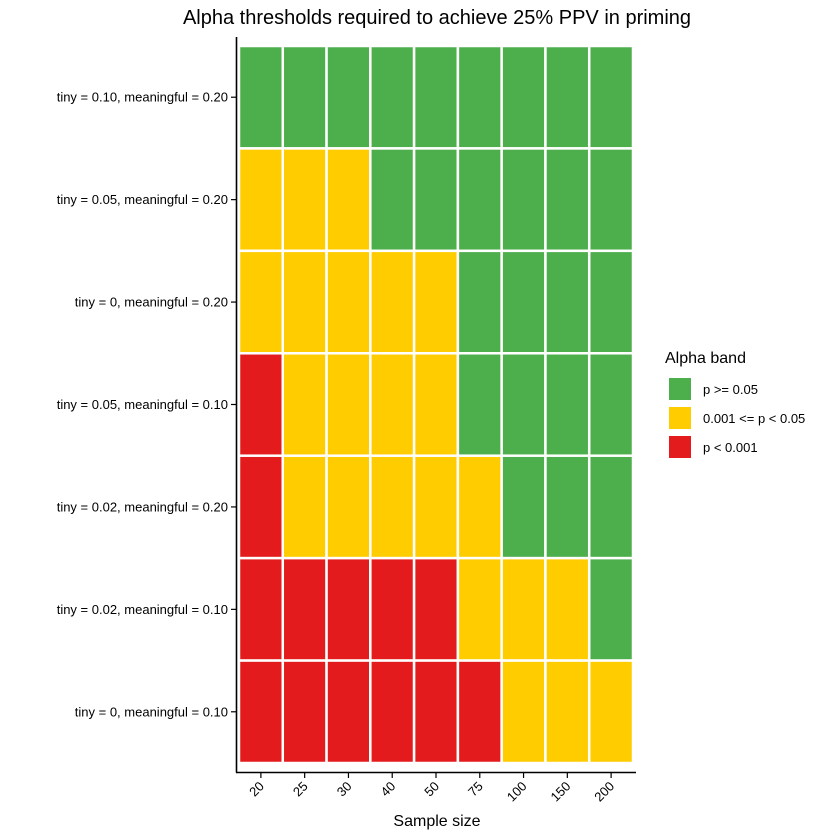  Describe the element at coordinates (256, 789) in the screenshot. I see `x-tick-label: 20` at that location.